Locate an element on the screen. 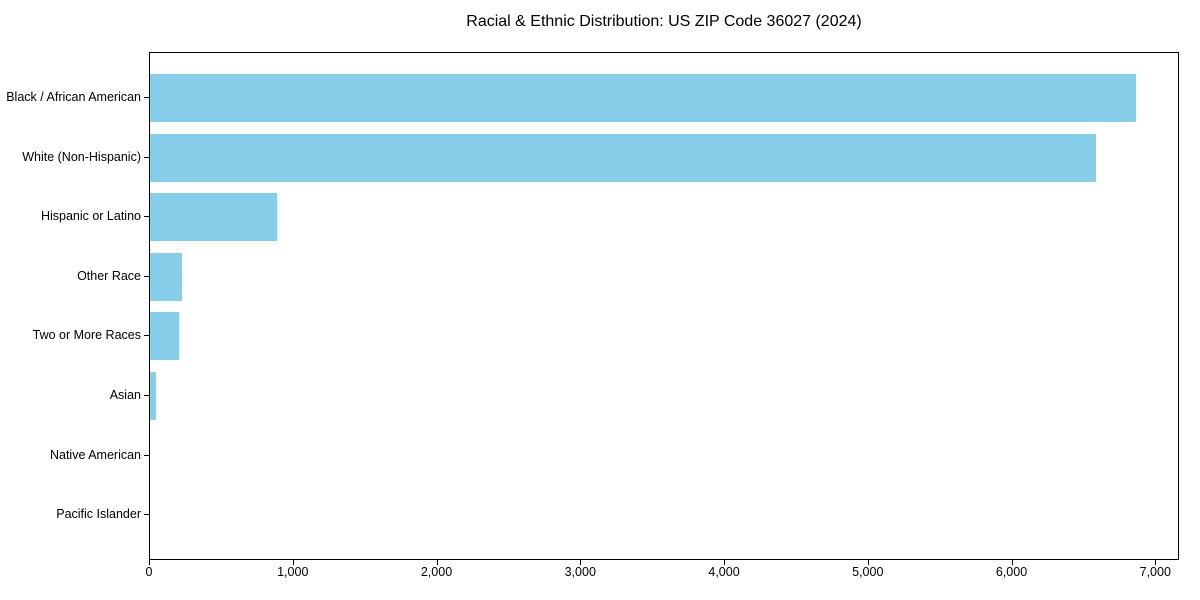 The height and width of the screenshot is (600, 1200). y-tick-label: Pacific Islander is located at coordinates (98, 514).